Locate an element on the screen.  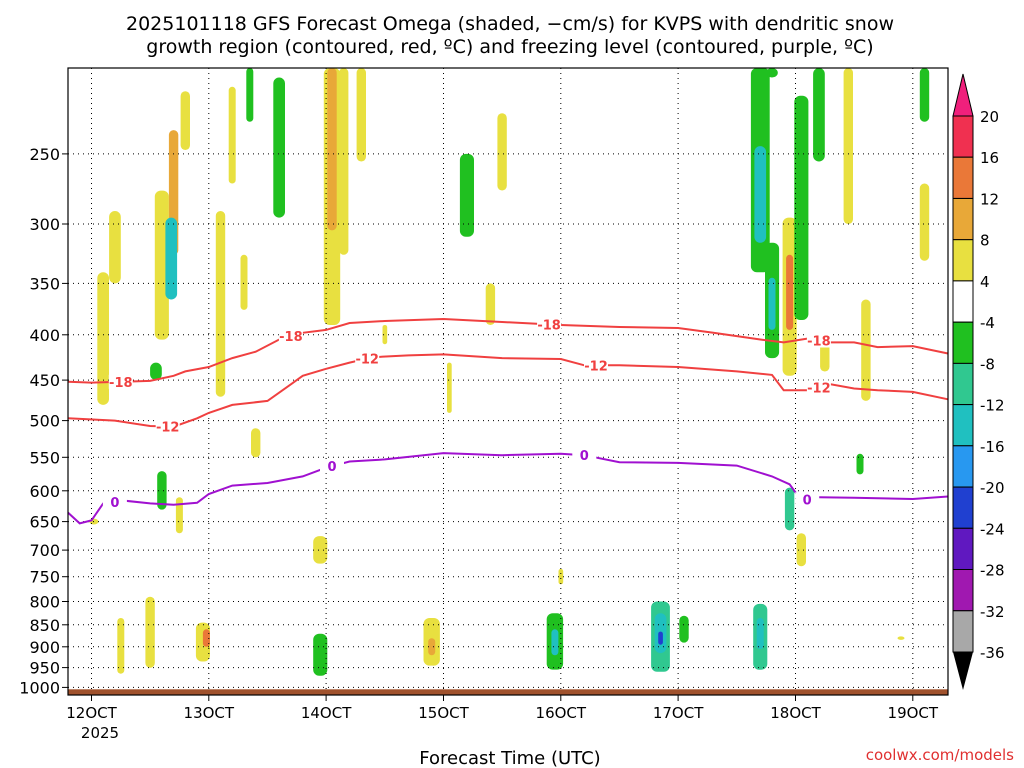
colorbar-bottom-arrow is located at coordinates (963, 671).